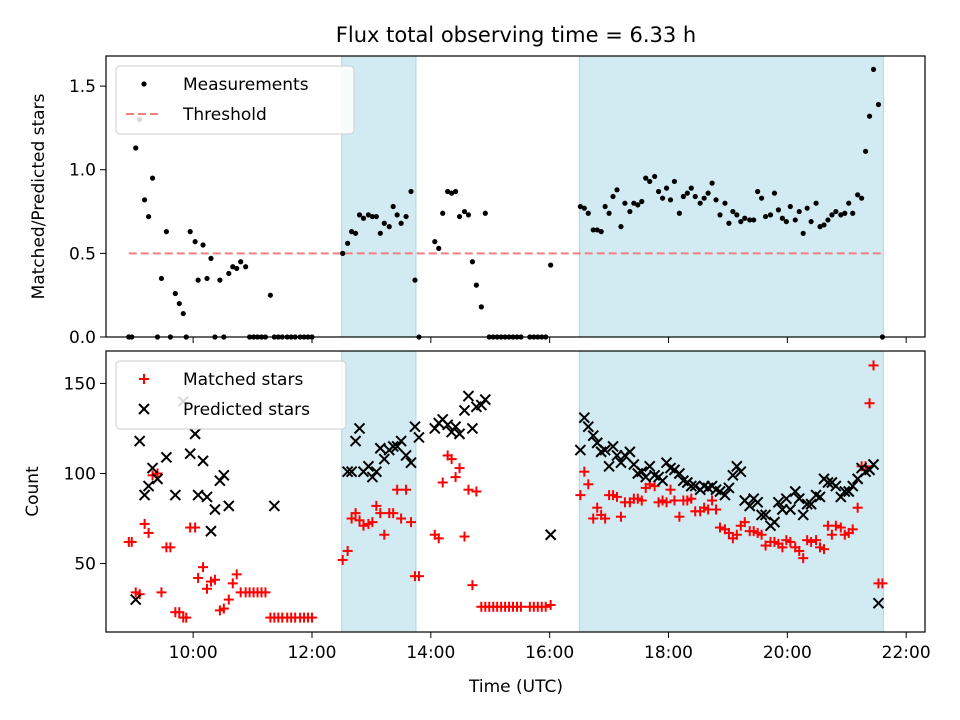 The height and width of the screenshot is (720, 960). Describe the element at coordinates (221, 380) in the screenshot. I see `legend-item: Matched stars` at that location.